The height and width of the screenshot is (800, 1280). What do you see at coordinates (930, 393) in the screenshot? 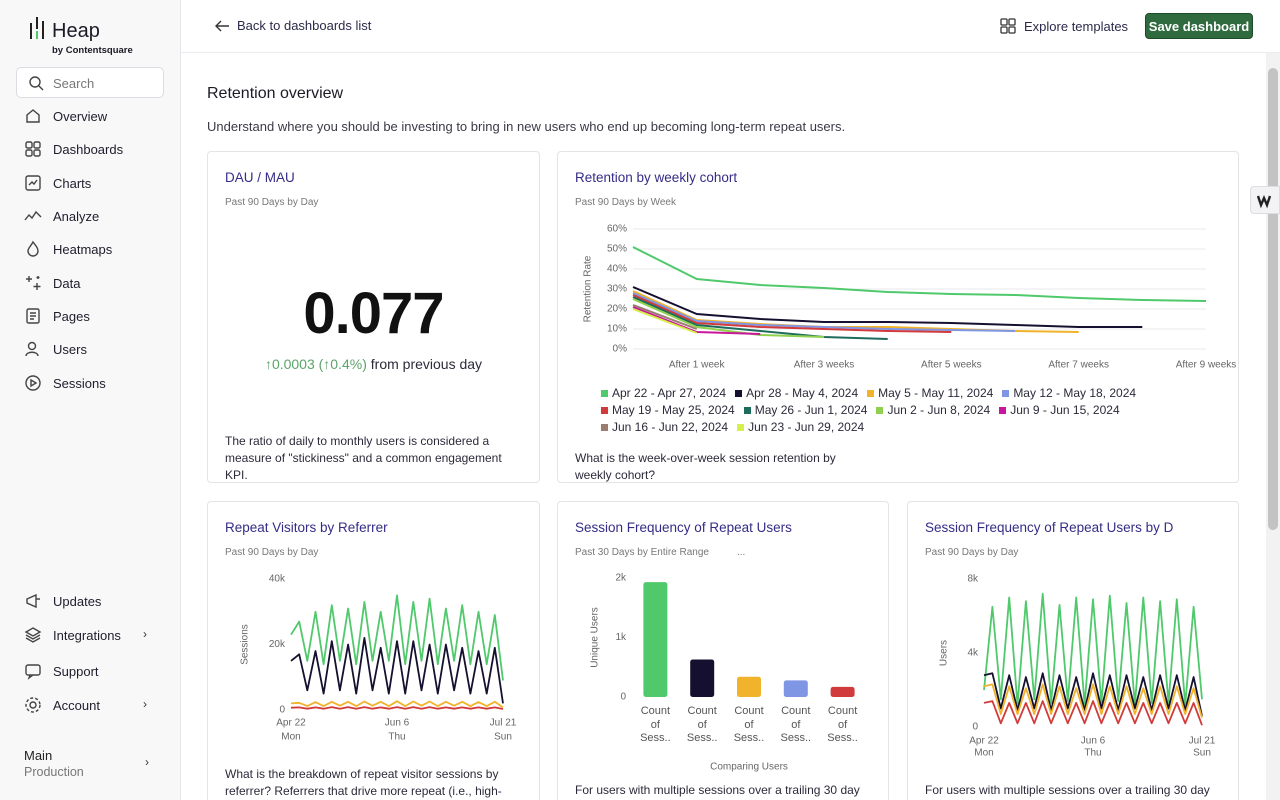
I see `legend-item: May 5 - May 11, 2024` at bounding box center [930, 393].